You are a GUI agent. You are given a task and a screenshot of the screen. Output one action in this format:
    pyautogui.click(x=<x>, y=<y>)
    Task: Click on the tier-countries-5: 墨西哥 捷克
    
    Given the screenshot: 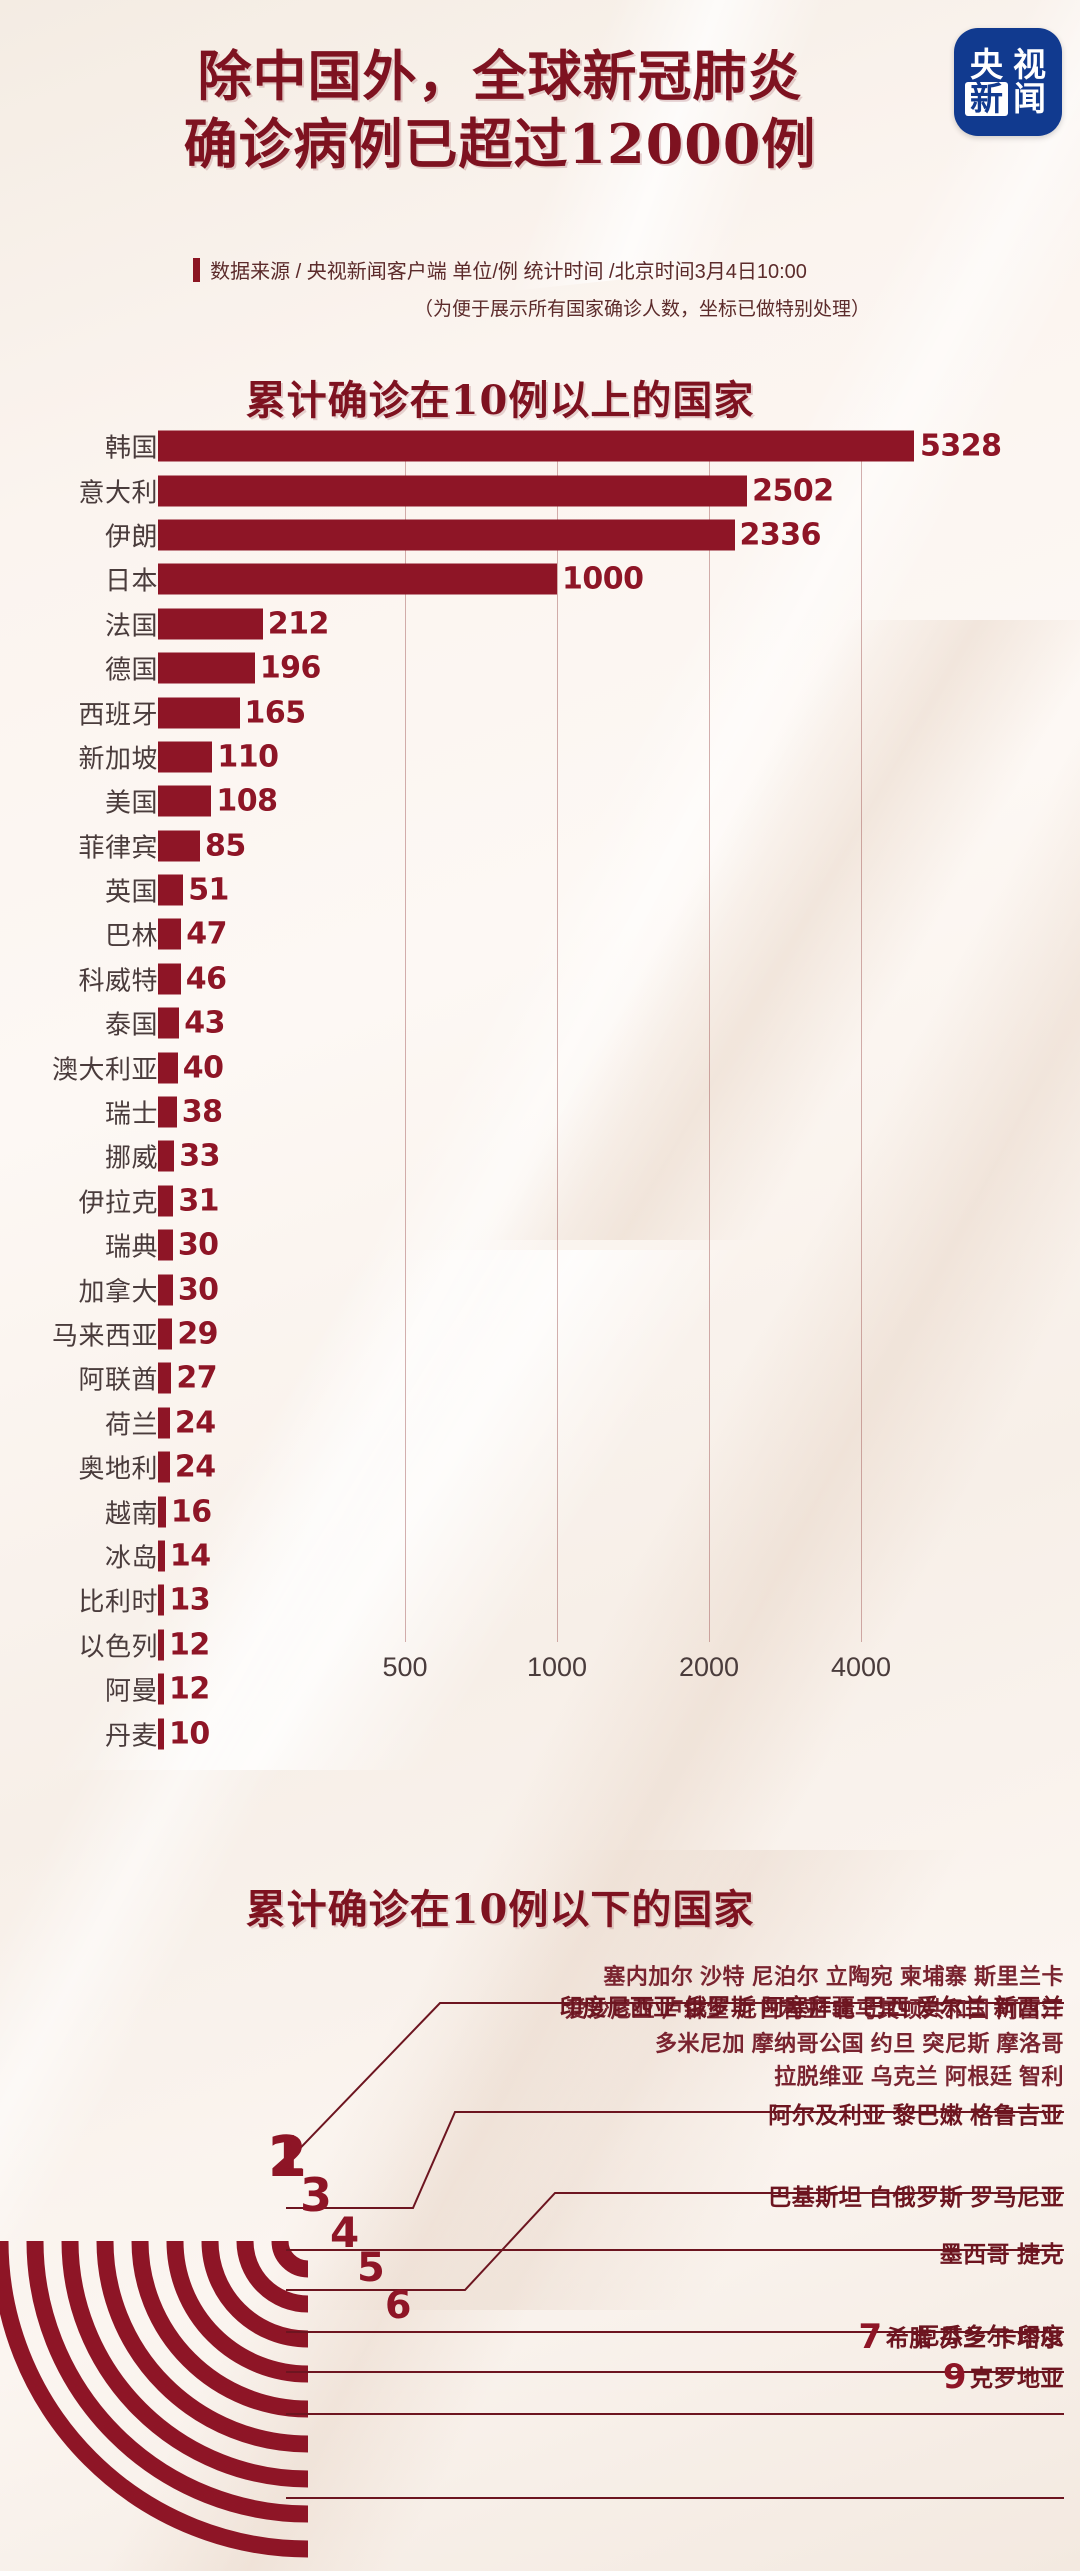 What is the action you would take?
    pyautogui.click(x=1001, y=2254)
    